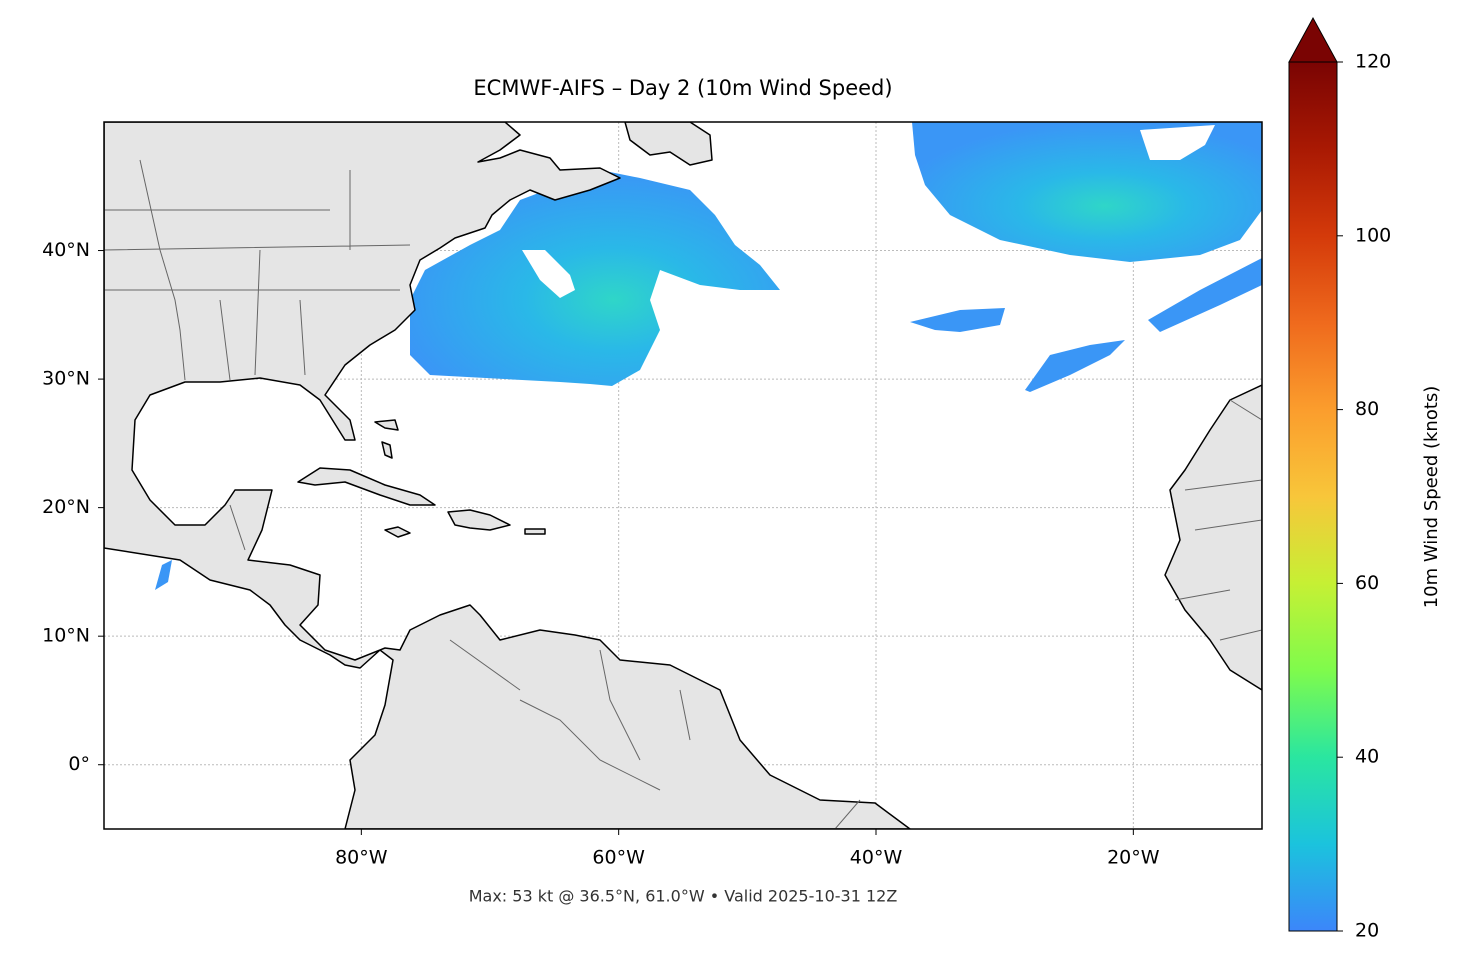 The image size is (1466, 973). What do you see at coordinates (1367, 409) in the screenshot?
I see `colorbar-tick-label: 80` at bounding box center [1367, 409].